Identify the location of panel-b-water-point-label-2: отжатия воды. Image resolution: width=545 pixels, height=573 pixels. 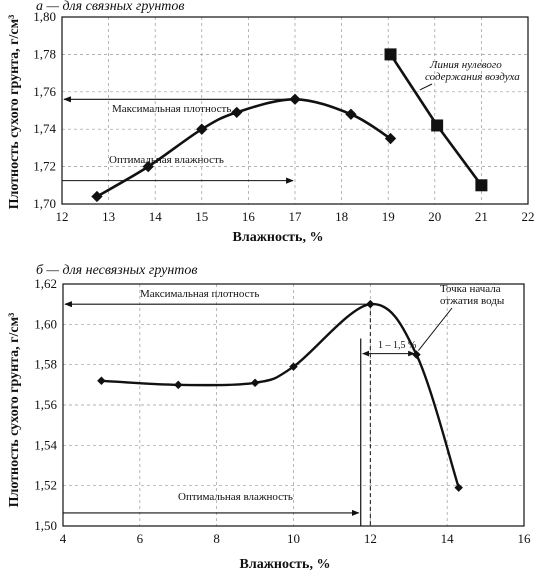
(472, 301).